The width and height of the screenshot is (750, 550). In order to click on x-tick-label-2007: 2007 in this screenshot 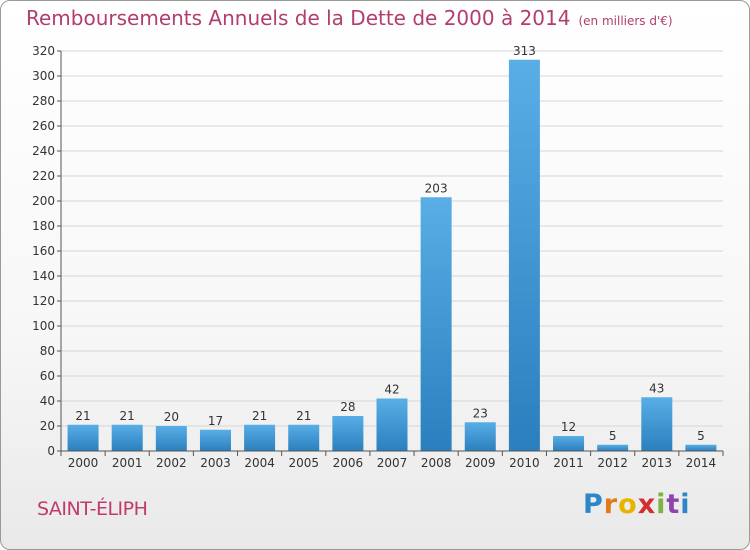, I will do `click(392, 463)`.